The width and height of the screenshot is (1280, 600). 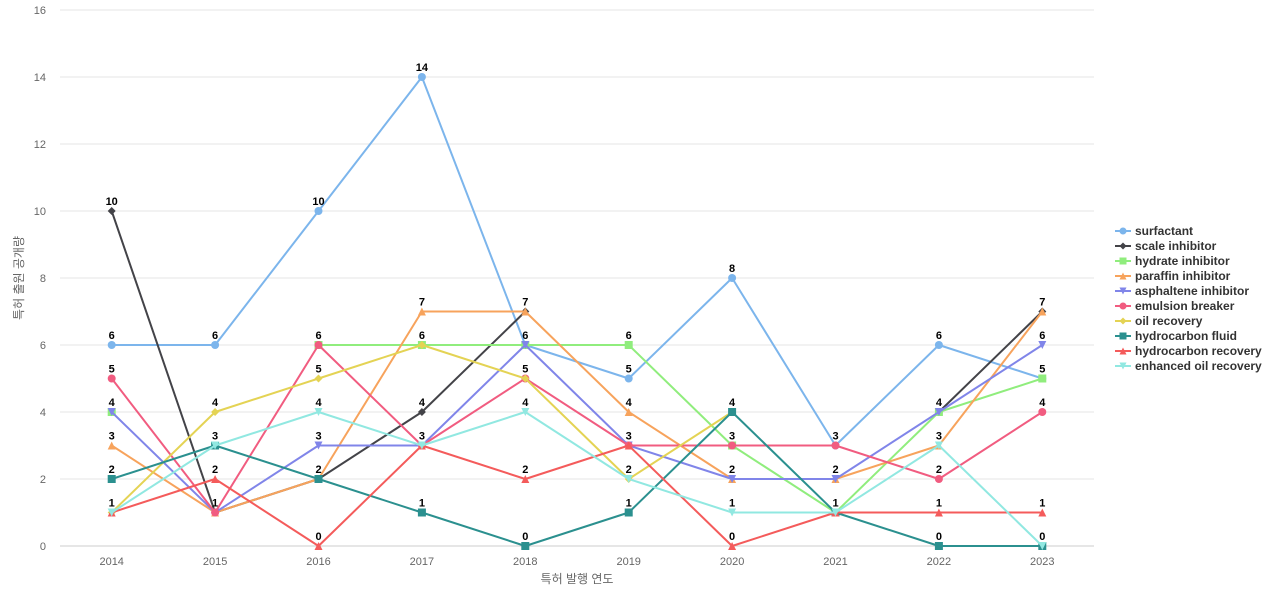 What do you see at coordinates (1172, 261) in the screenshot?
I see `legend-item: hydrate inhibitor` at bounding box center [1172, 261].